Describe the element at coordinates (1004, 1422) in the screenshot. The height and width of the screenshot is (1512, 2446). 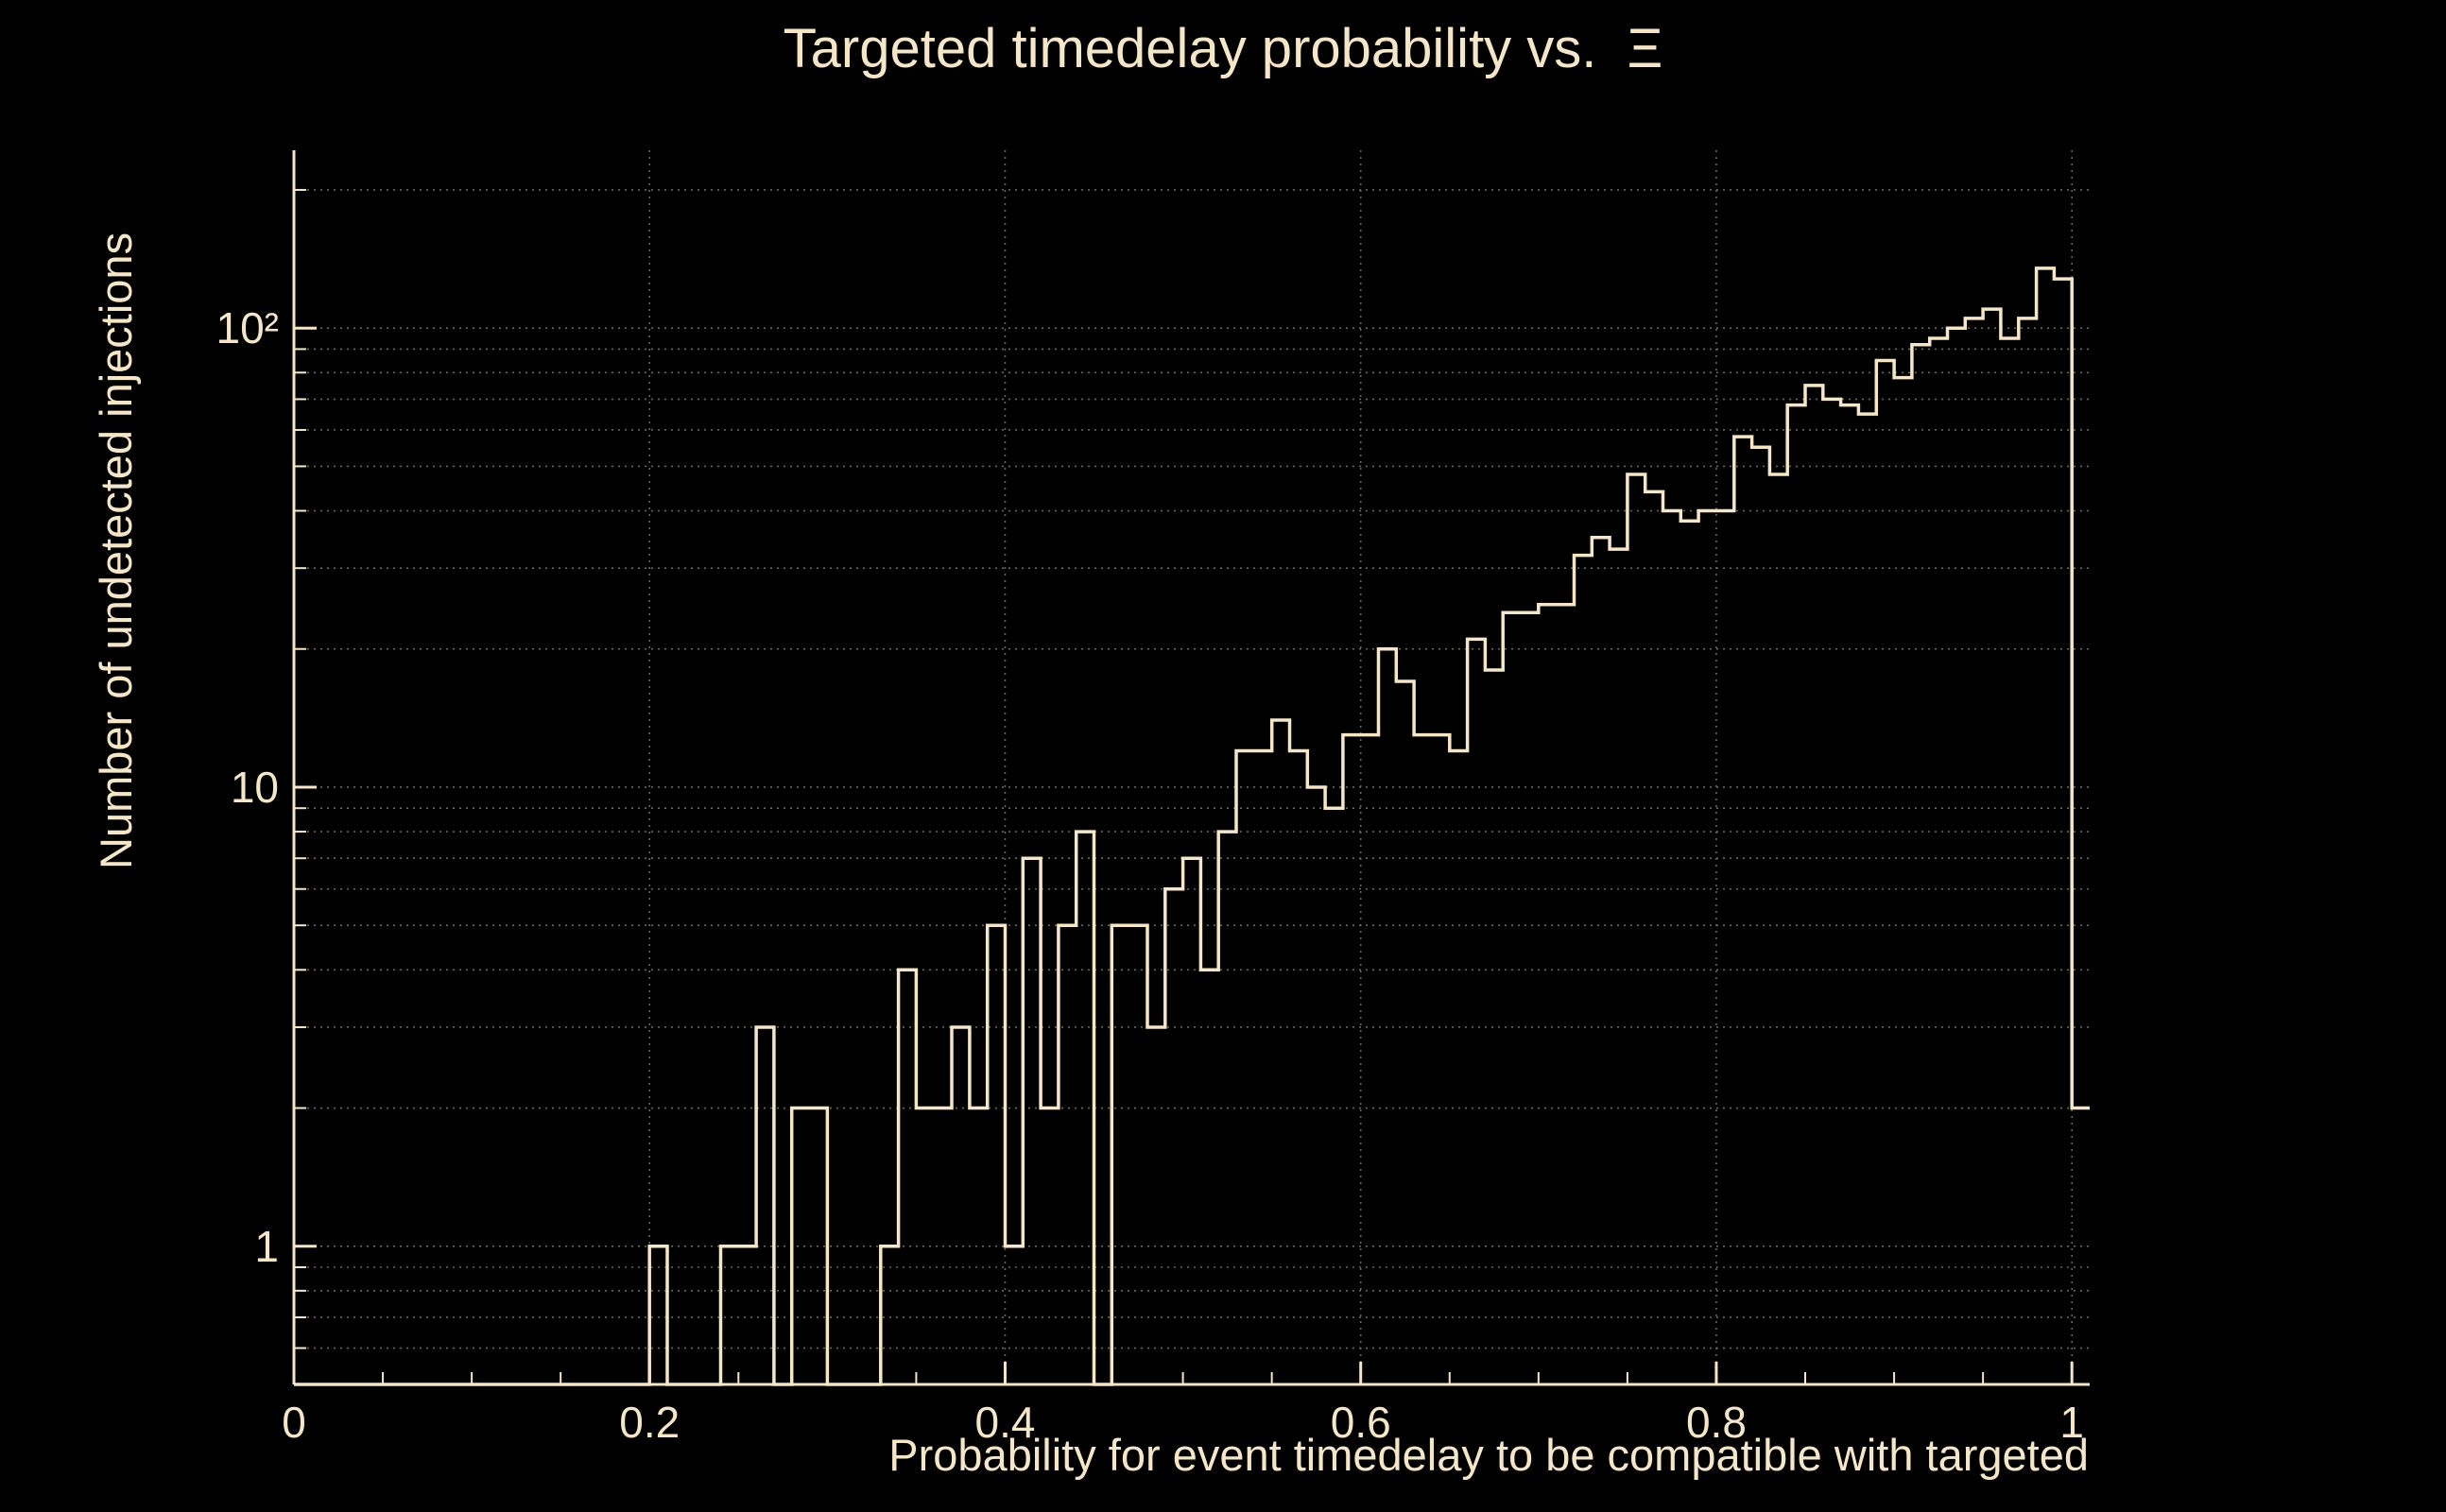
I see `svg-text: 0.4` at that location.